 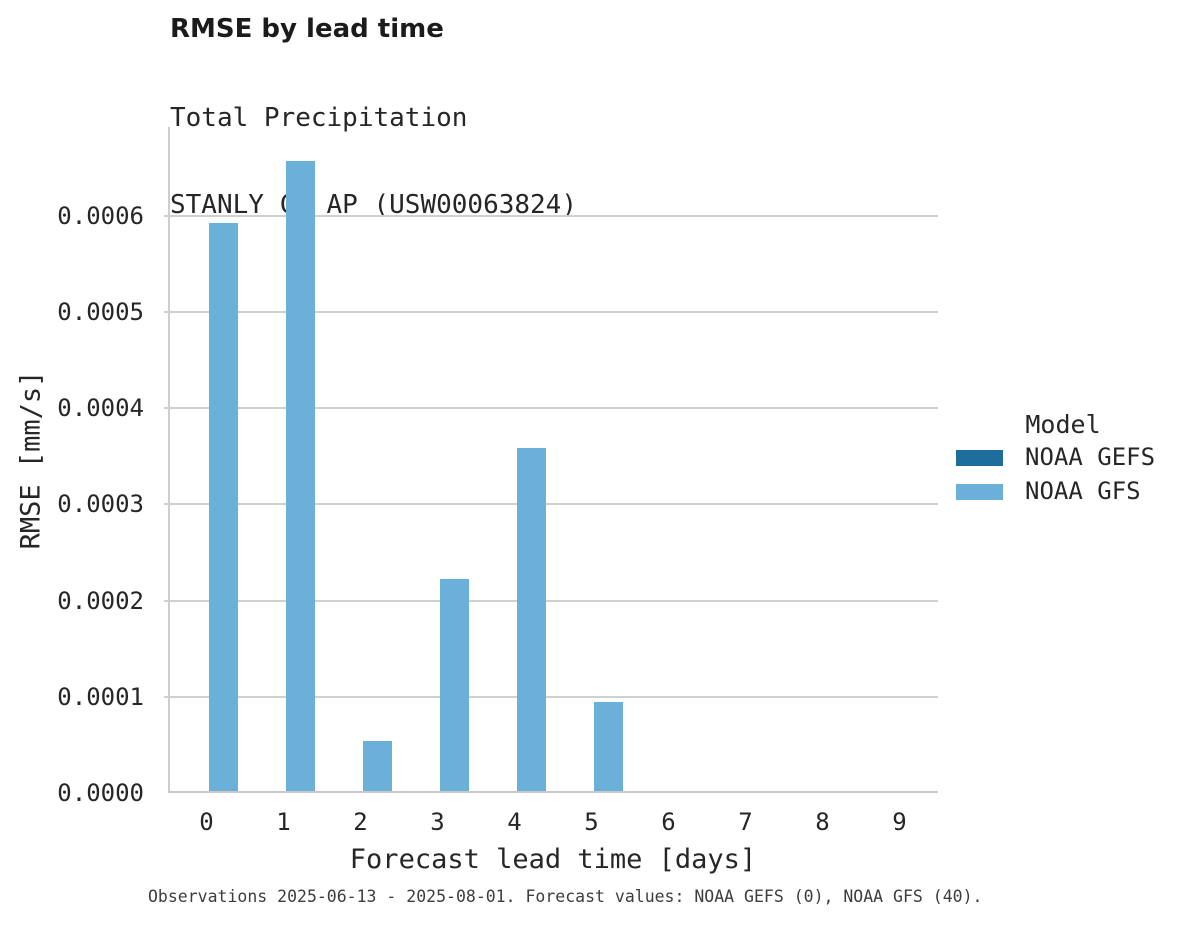 What do you see at coordinates (319, 118) in the screenshot?
I see `subtitle-variable: Total Precipitation` at bounding box center [319, 118].